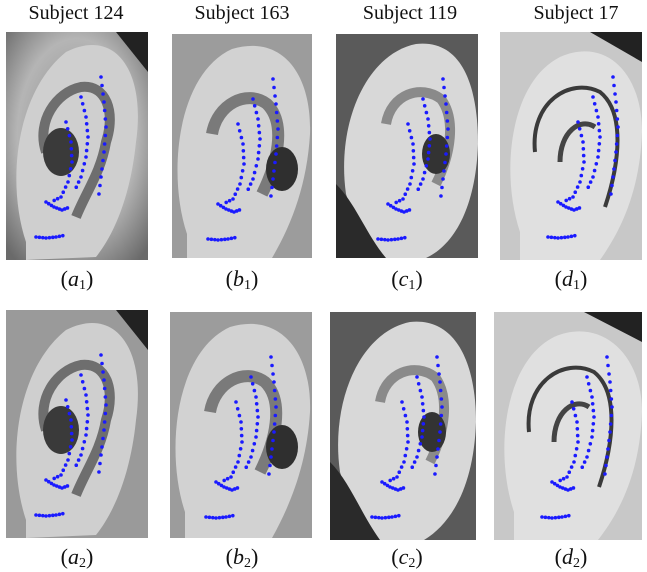  Describe the element at coordinates (242, 279) in the screenshot. I see `caption-b1: (b1)` at that location.